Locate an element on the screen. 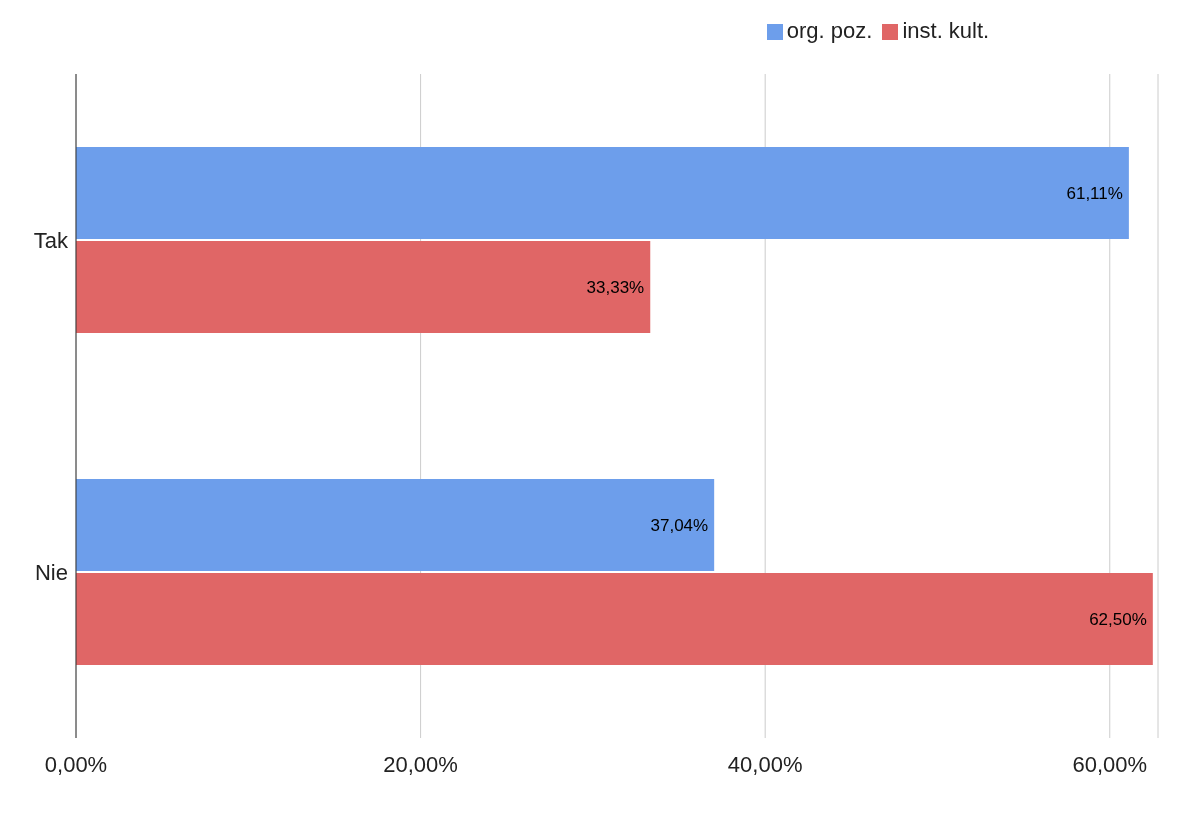 The width and height of the screenshot is (1186, 814). x-tick-label: 0,00% is located at coordinates (76, 764).